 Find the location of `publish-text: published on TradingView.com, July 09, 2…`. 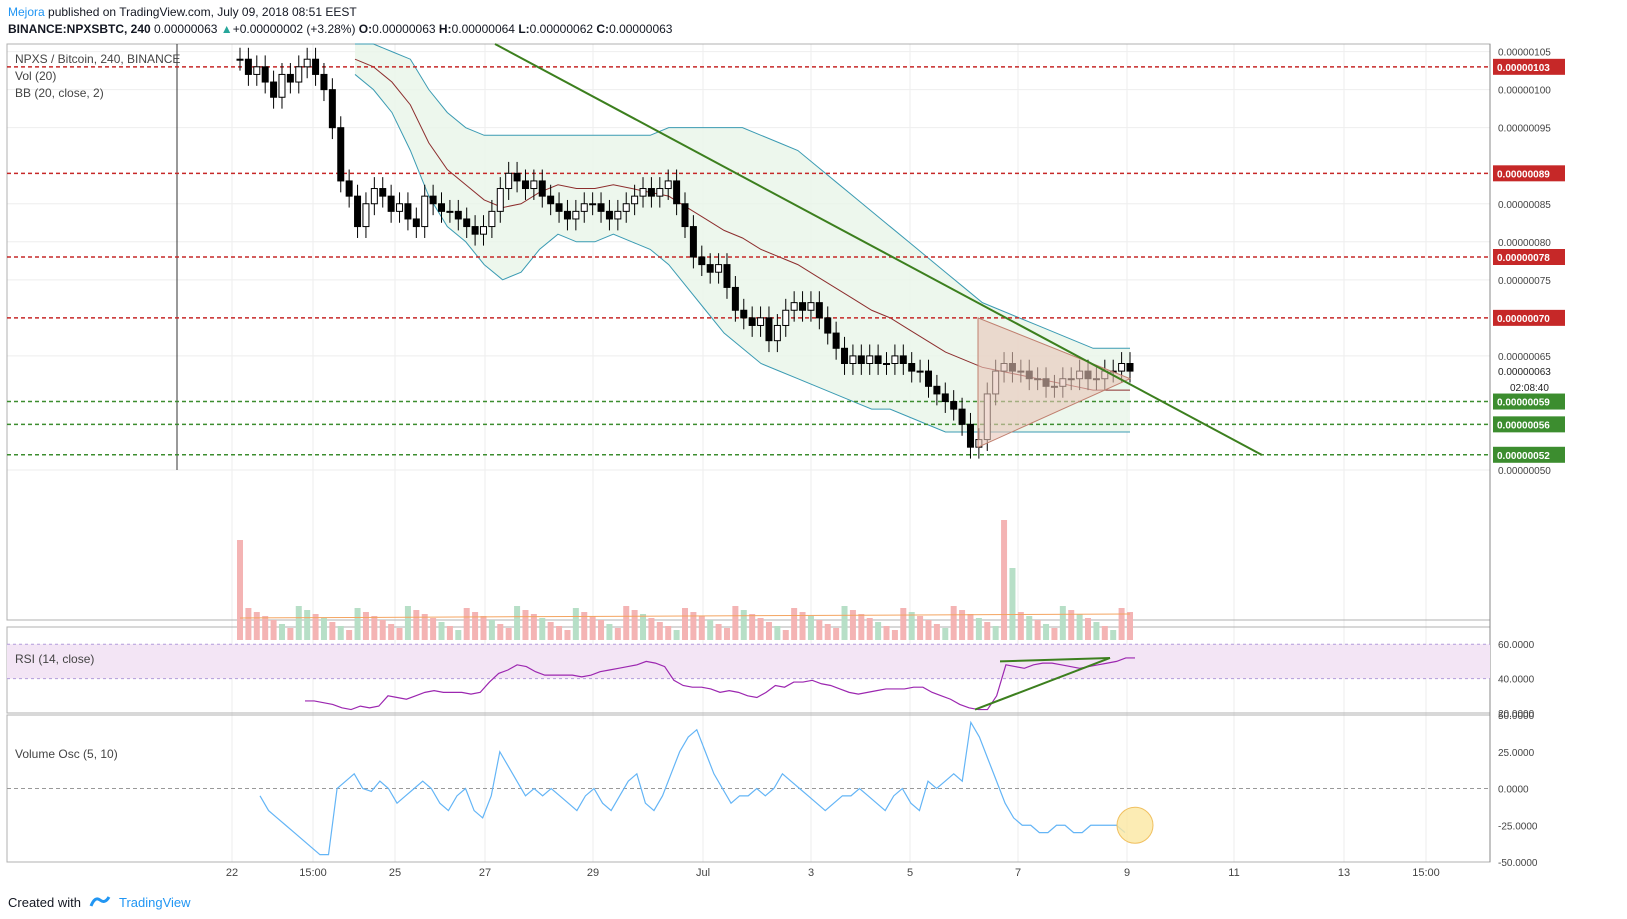

publish-text: published on TradingView.com, July 09, 2… is located at coordinates (200, 12).